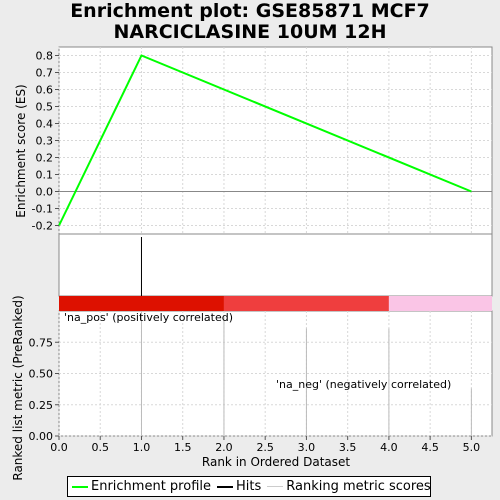 This screenshot has height=500, width=500. Describe the element at coordinates (275, 265) in the screenshot. I see `hits-panel` at that location.